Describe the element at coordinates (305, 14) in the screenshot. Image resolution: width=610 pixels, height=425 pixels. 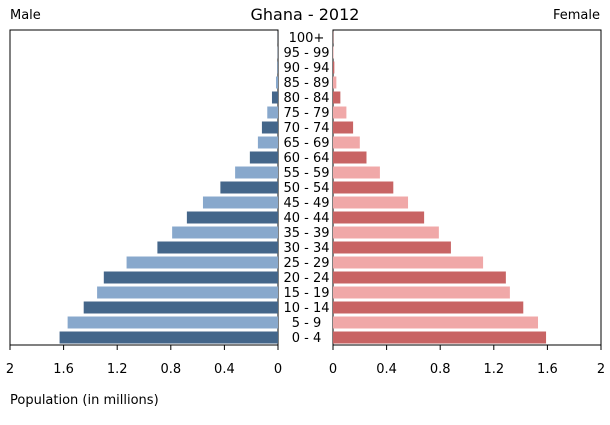
I see `chart-title: Ghana - 2012` at that location.